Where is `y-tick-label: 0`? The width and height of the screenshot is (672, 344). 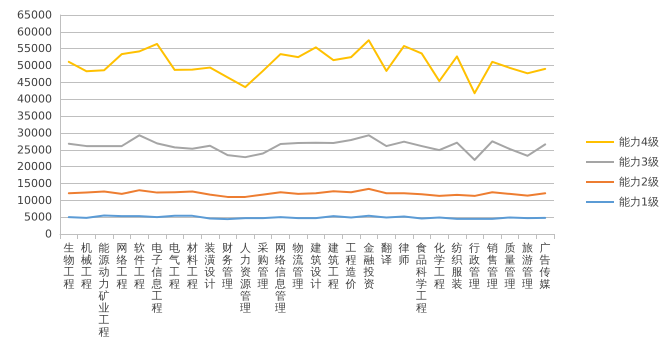
y-tick-label: 0 is located at coordinates (48, 234).